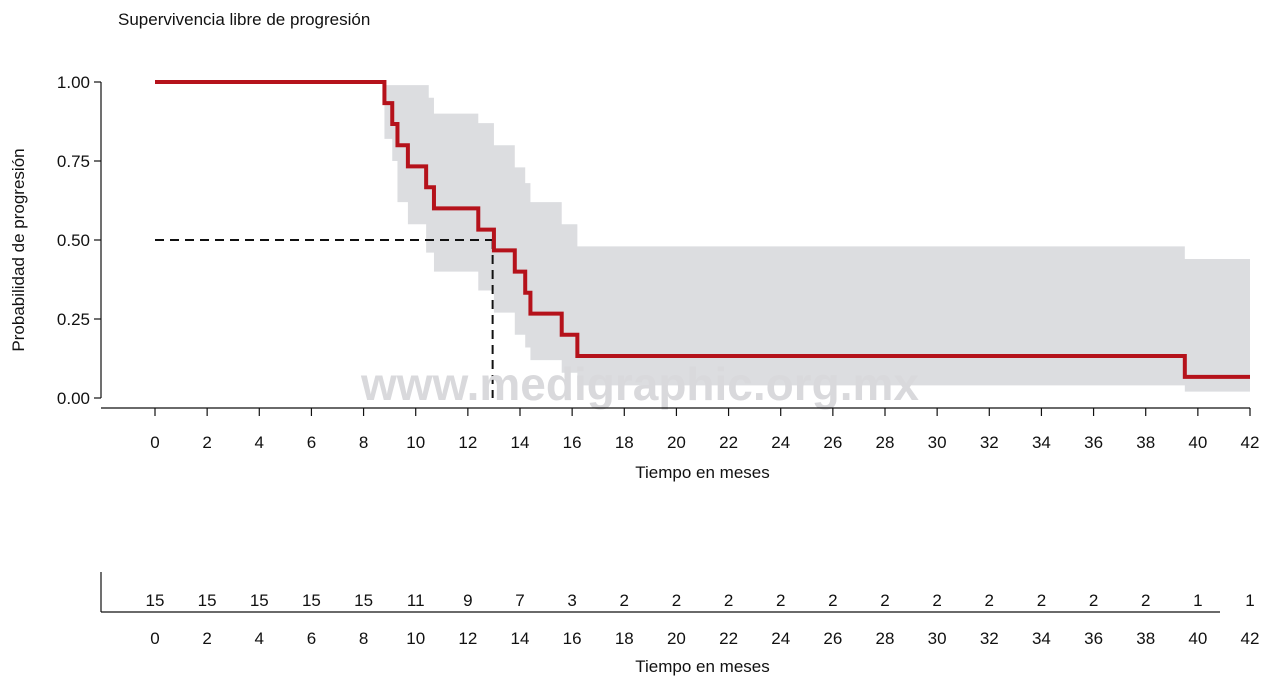 The image size is (1272, 677). I want to click on risk-time-label: 30, so click(937, 638).